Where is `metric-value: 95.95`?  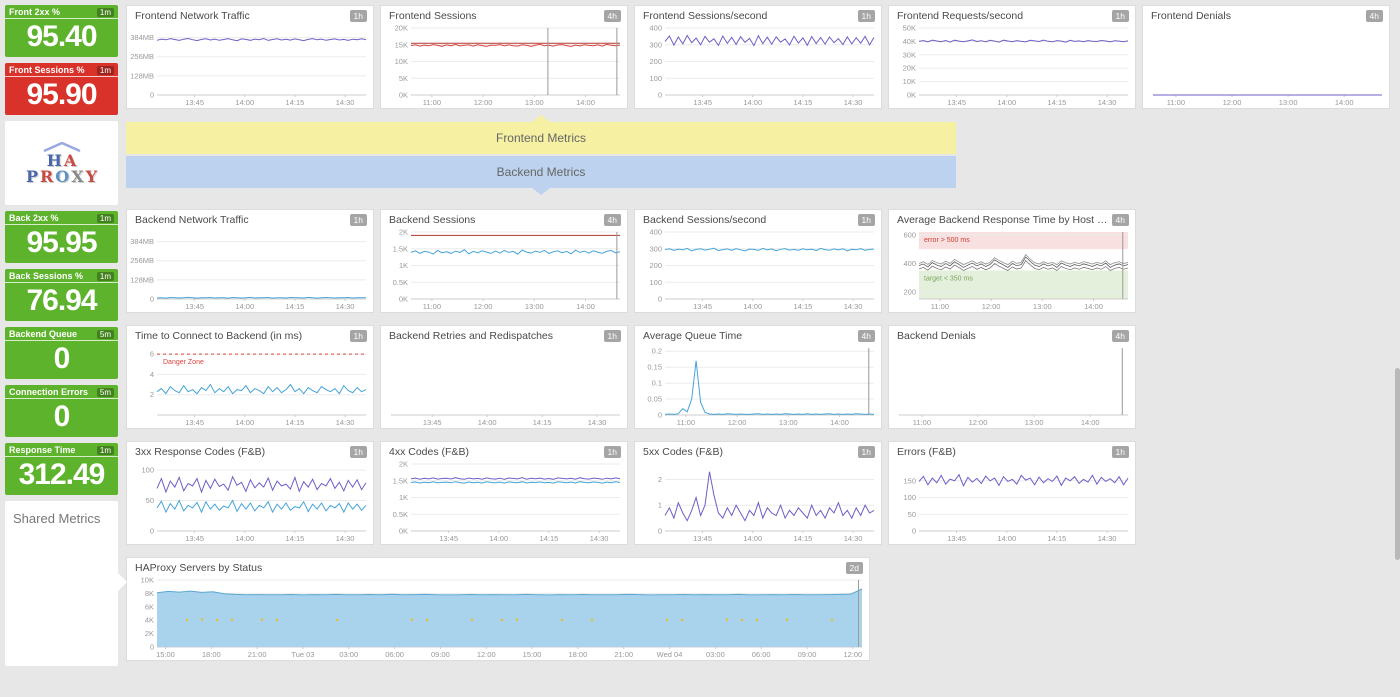
metric-value: 95.95 is located at coordinates (61, 242).